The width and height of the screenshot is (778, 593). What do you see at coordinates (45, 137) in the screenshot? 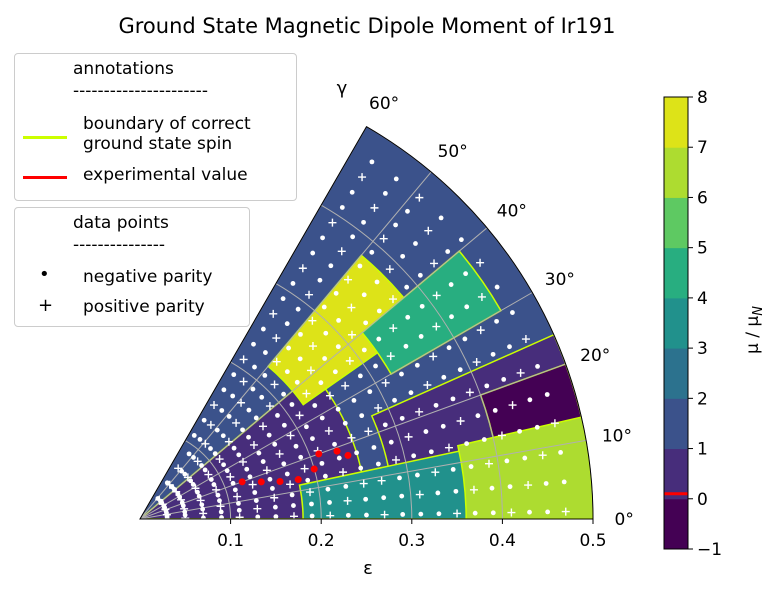
I see `legend-boundary-line` at bounding box center [45, 137].